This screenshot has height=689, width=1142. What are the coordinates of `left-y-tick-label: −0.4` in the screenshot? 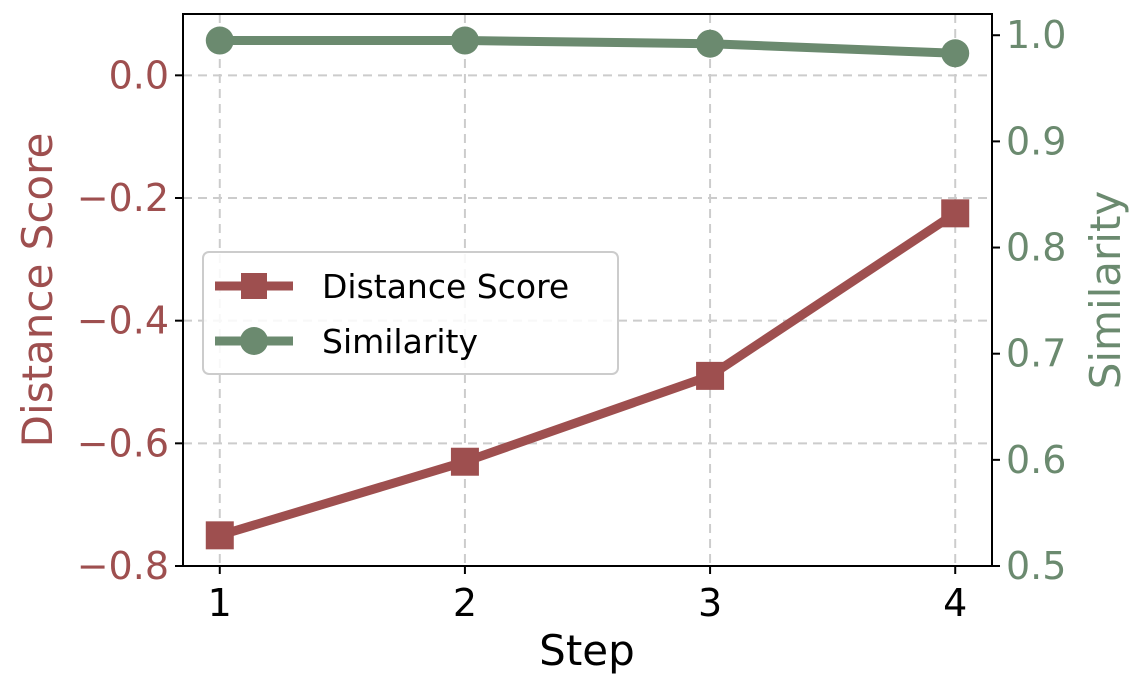 It's located at (123, 321).